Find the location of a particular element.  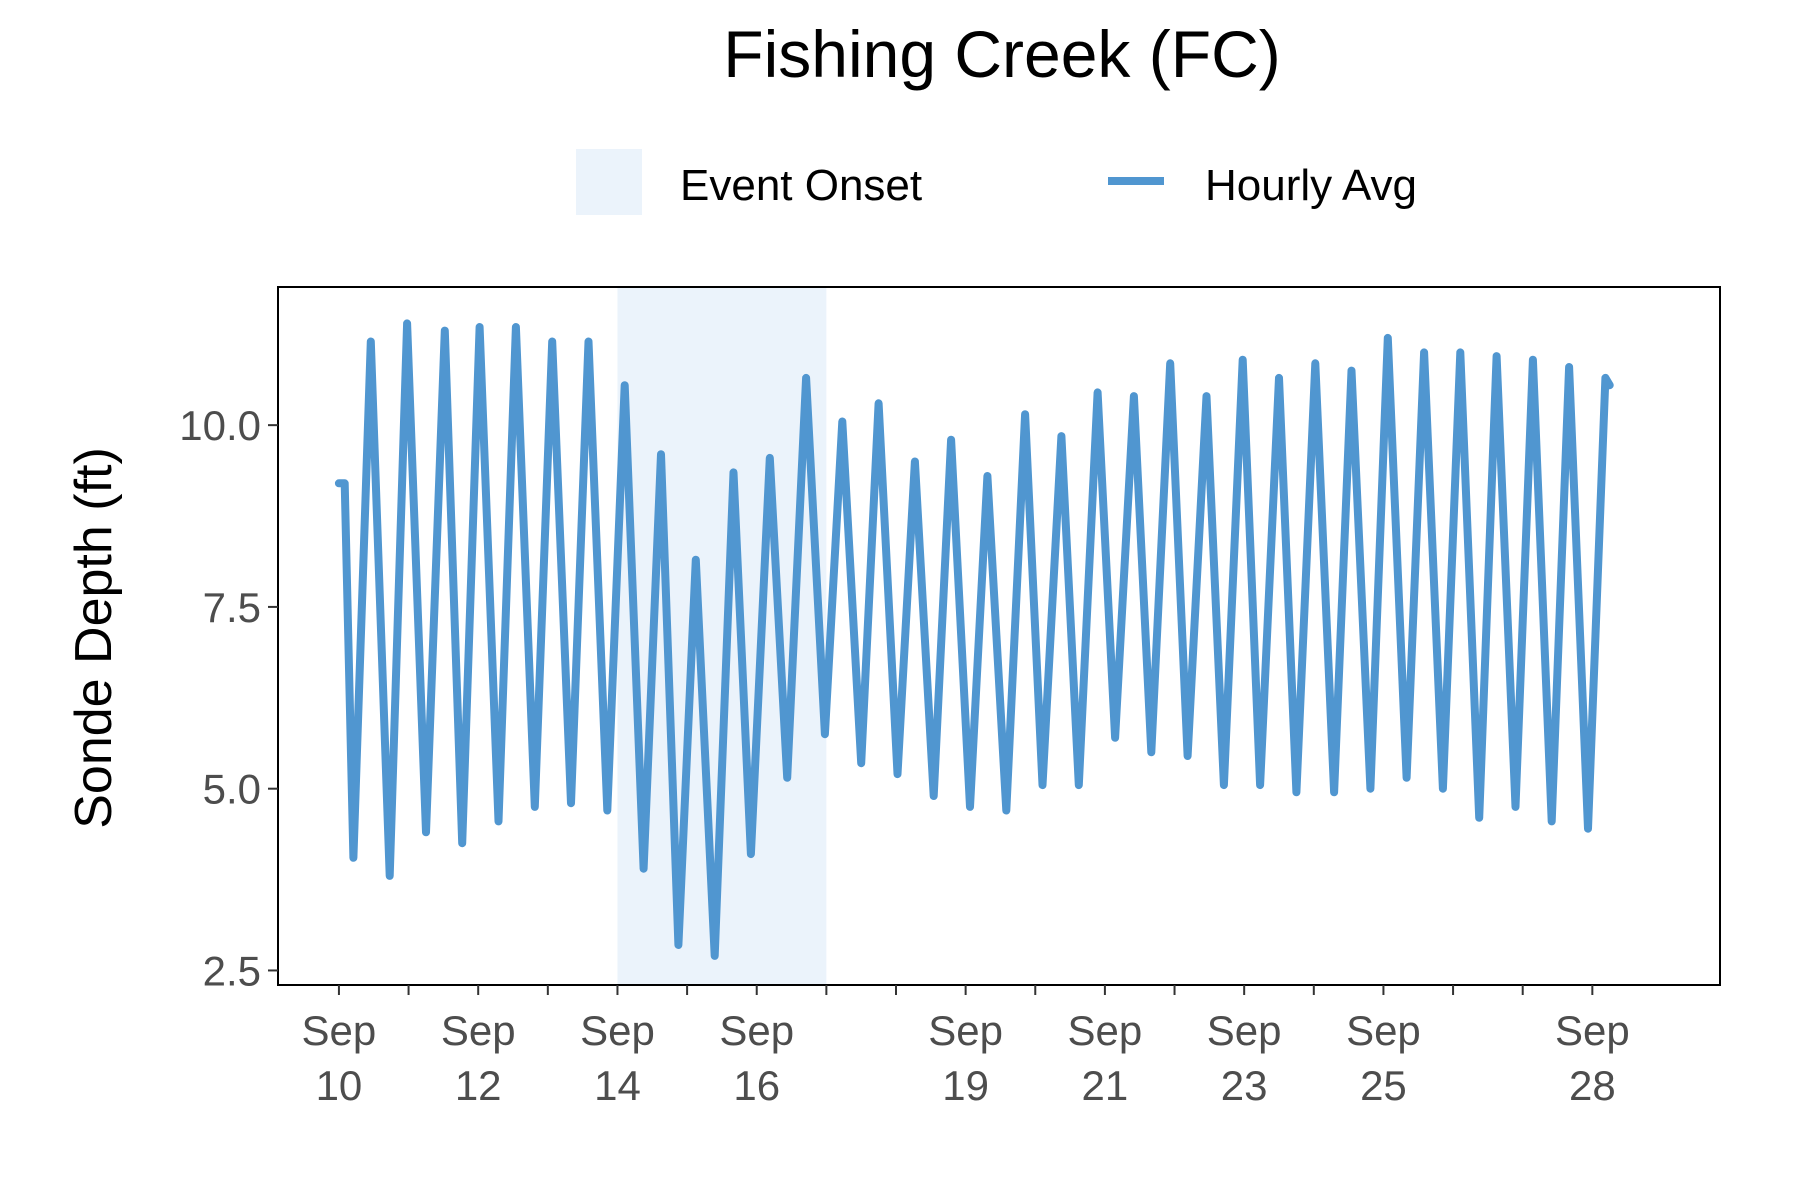

x-tick-label: Sep 25 is located at coordinates (1383, 1058).